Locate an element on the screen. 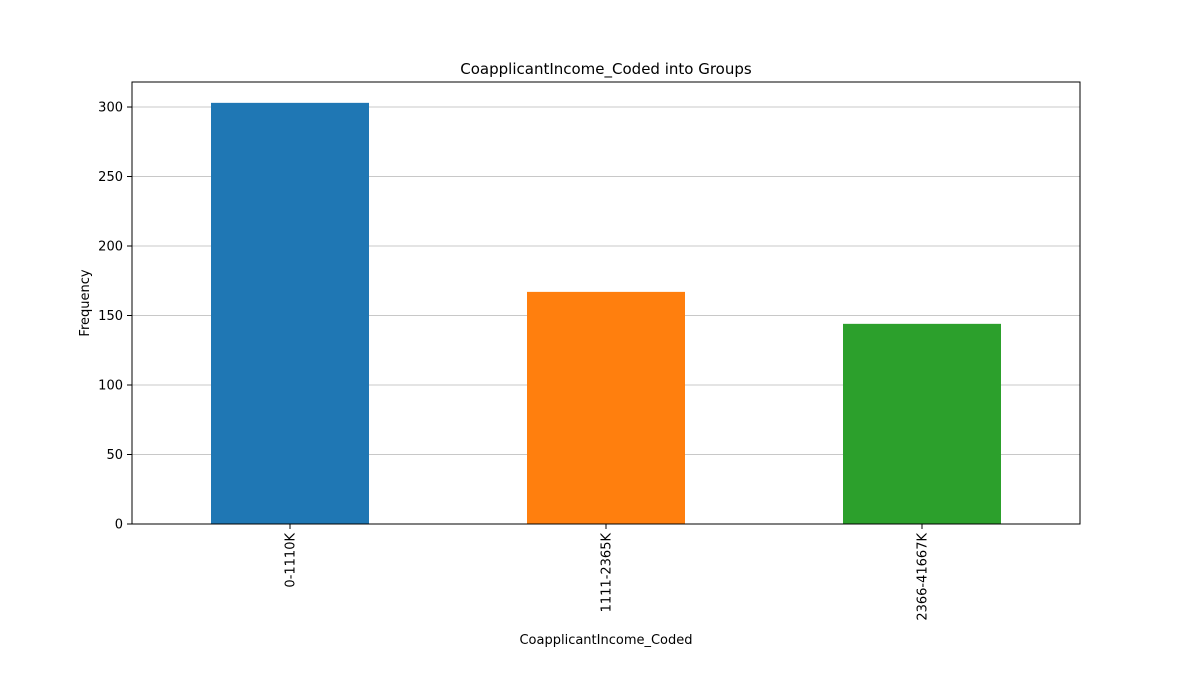 Image resolution: width=1200 pixels, height=681 pixels. x-tick-label: 0-1110K is located at coordinates (291, 560).